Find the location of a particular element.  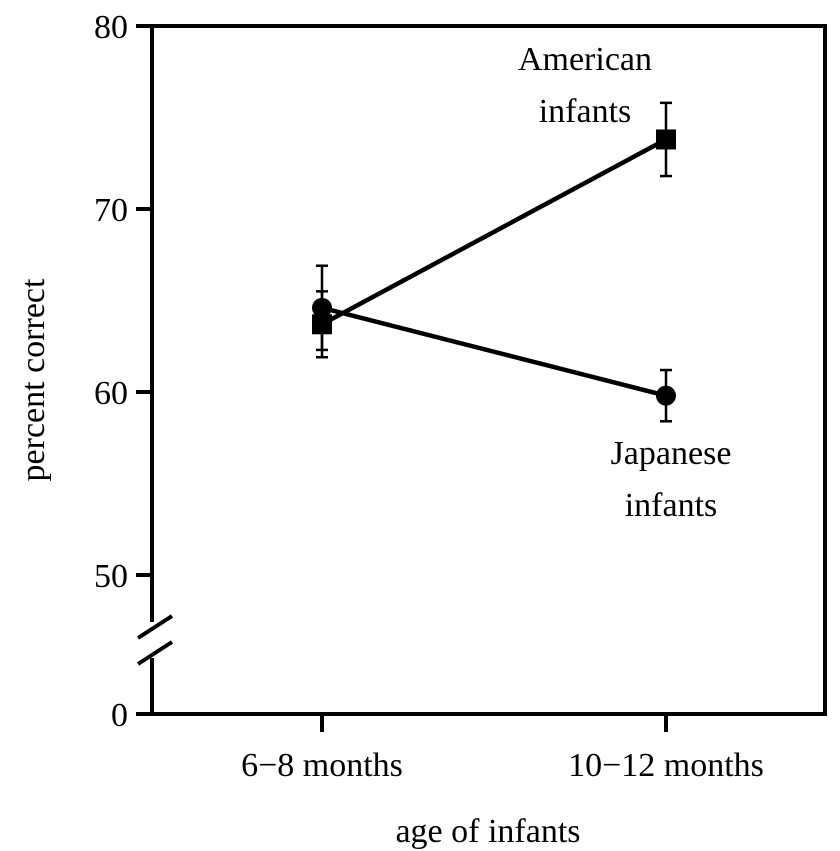

x-tick-label: 10−12 months is located at coordinates (666, 765).